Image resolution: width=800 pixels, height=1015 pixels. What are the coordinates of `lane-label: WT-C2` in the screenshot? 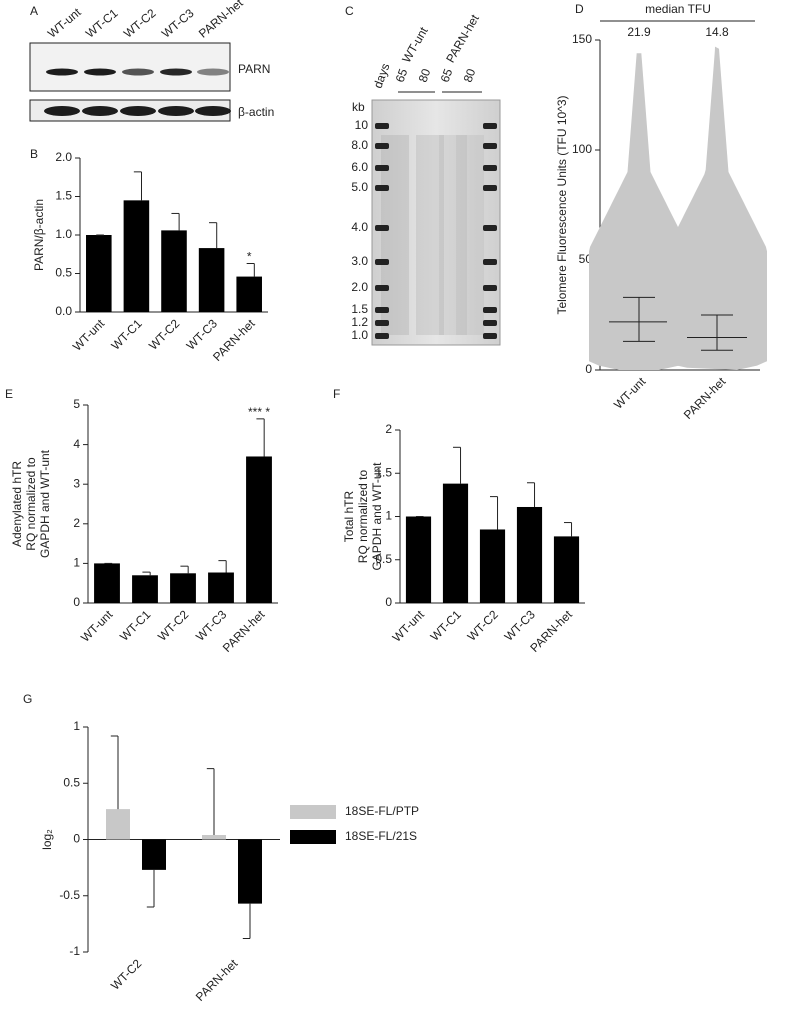 It's located at (140, 23).